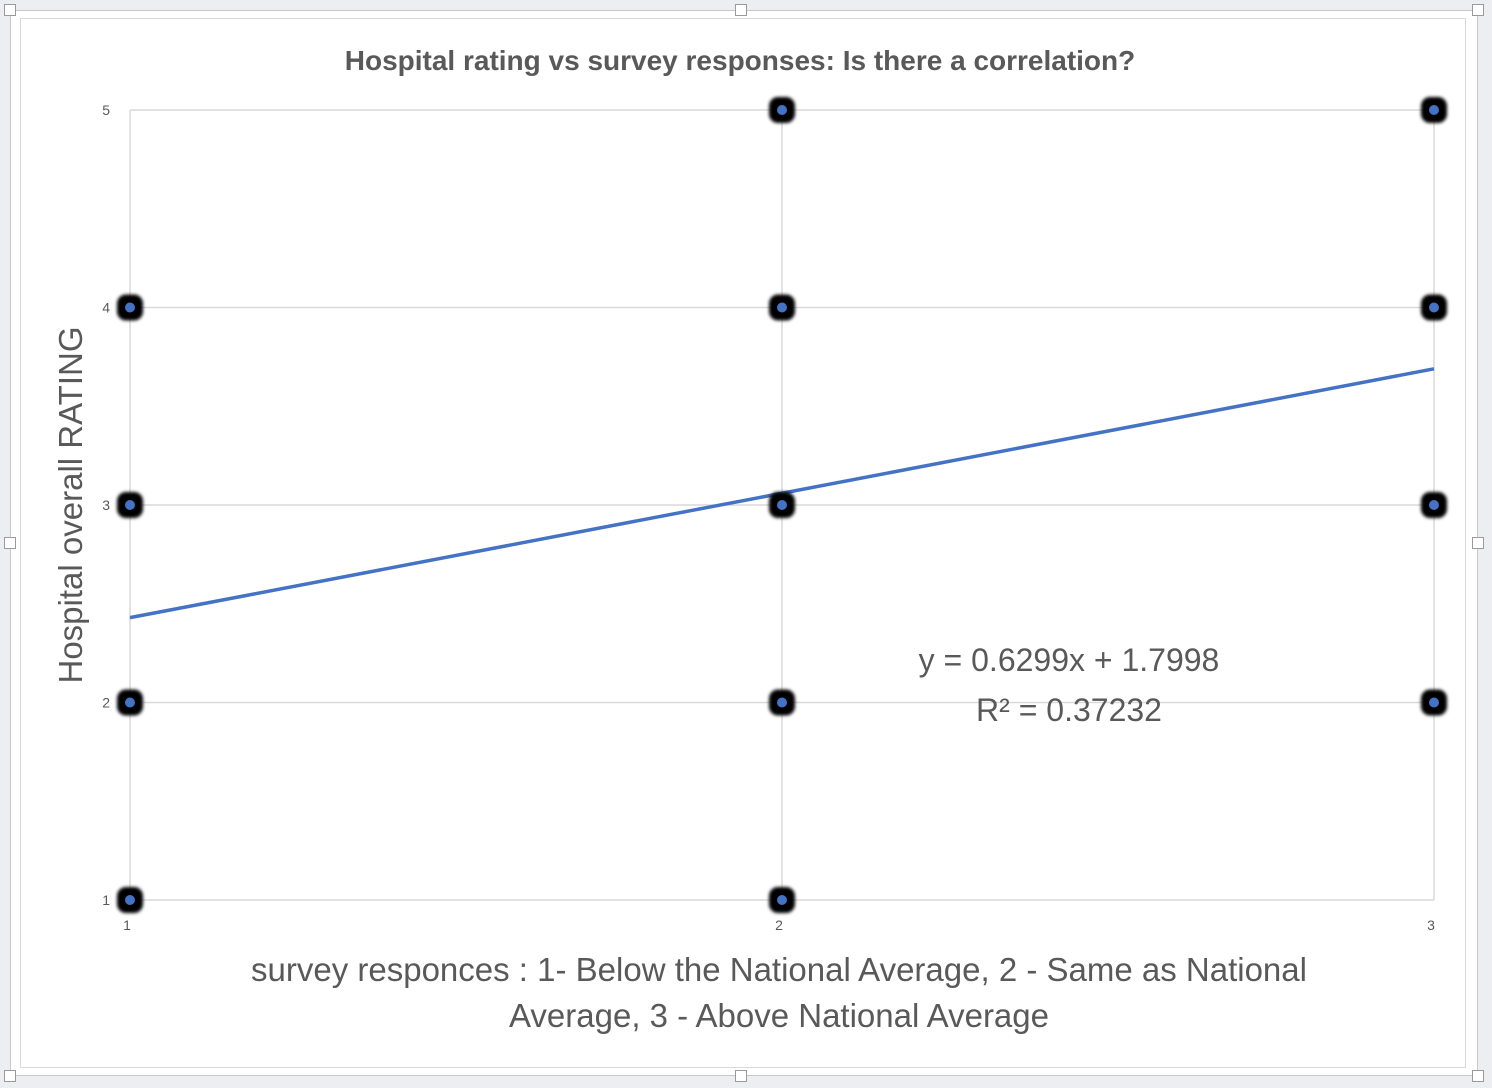  I want to click on resize-handle-bottom-left, so click(10, 1076).